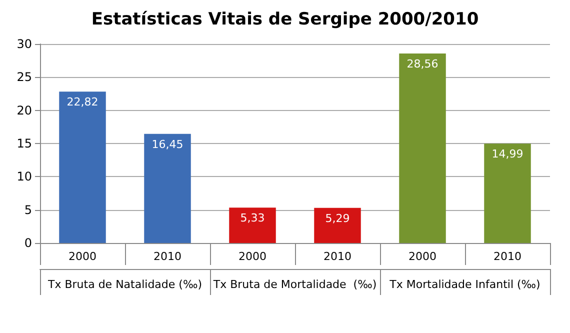  What do you see at coordinates (337, 218) in the screenshot?
I see `data-label: 5,29` at bounding box center [337, 218].